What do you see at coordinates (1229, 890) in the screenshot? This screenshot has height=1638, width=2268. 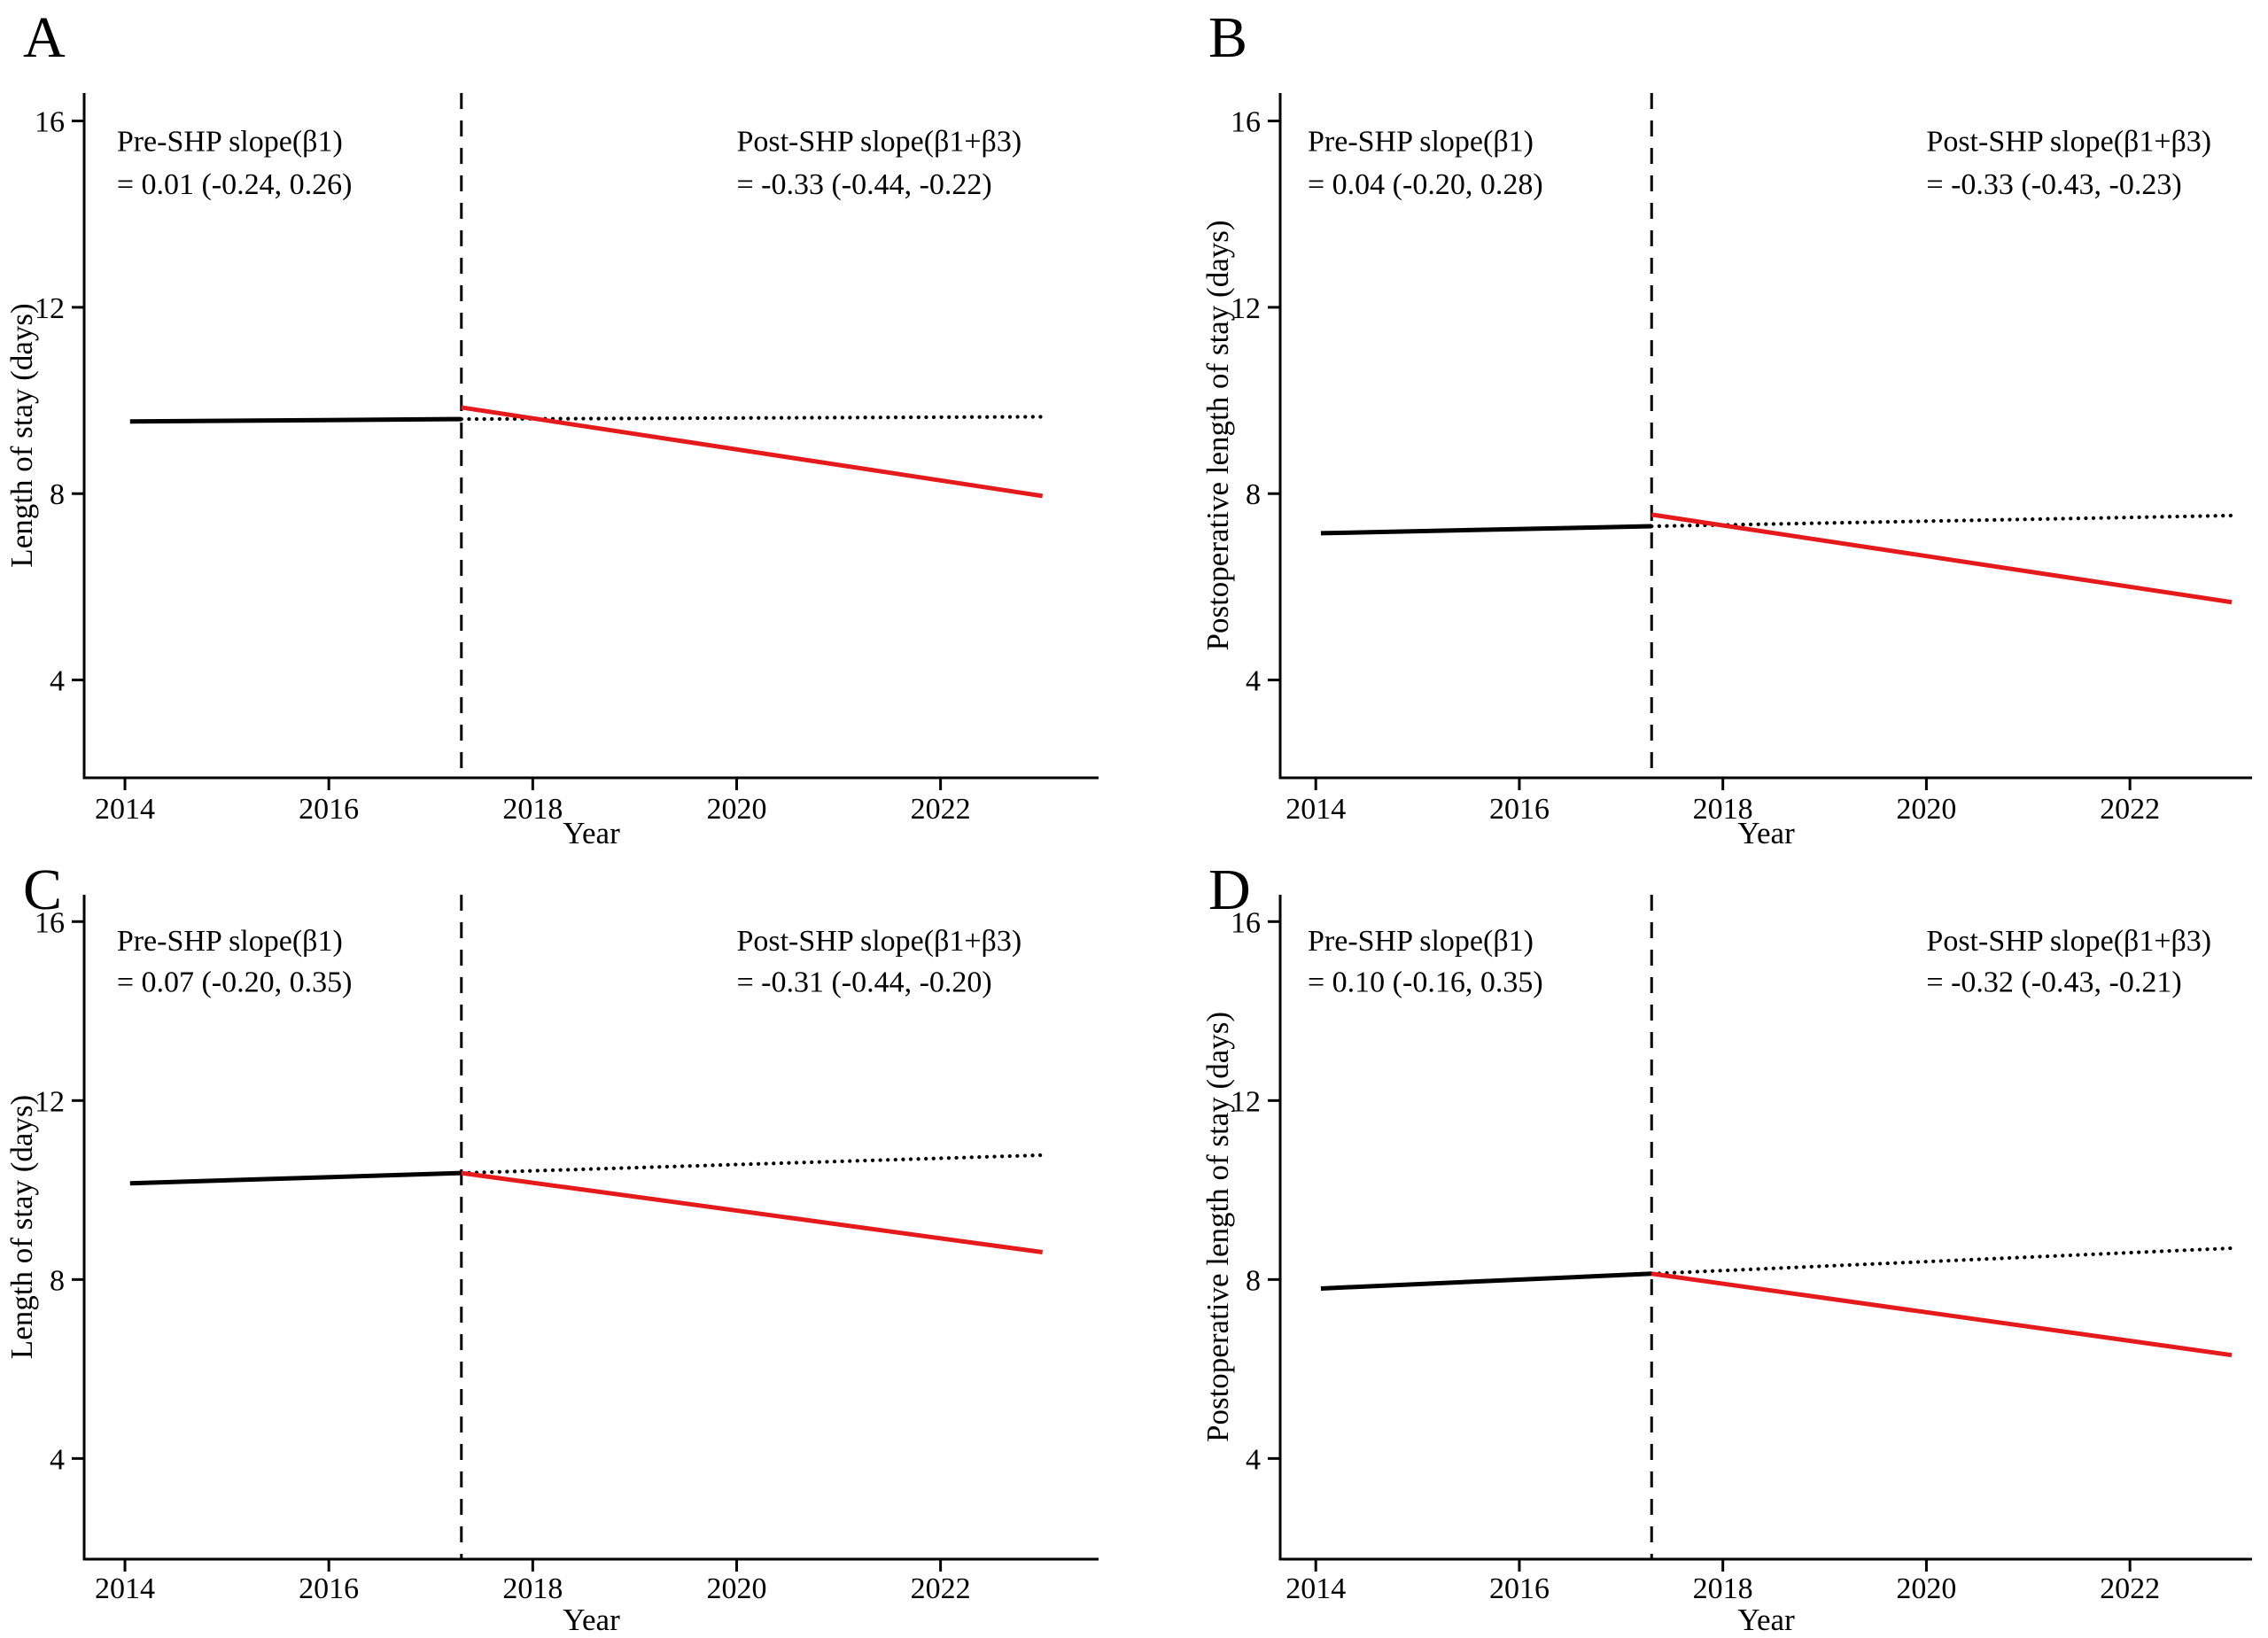 I see `panel-letter-d: D` at bounding box center [1229, 890].